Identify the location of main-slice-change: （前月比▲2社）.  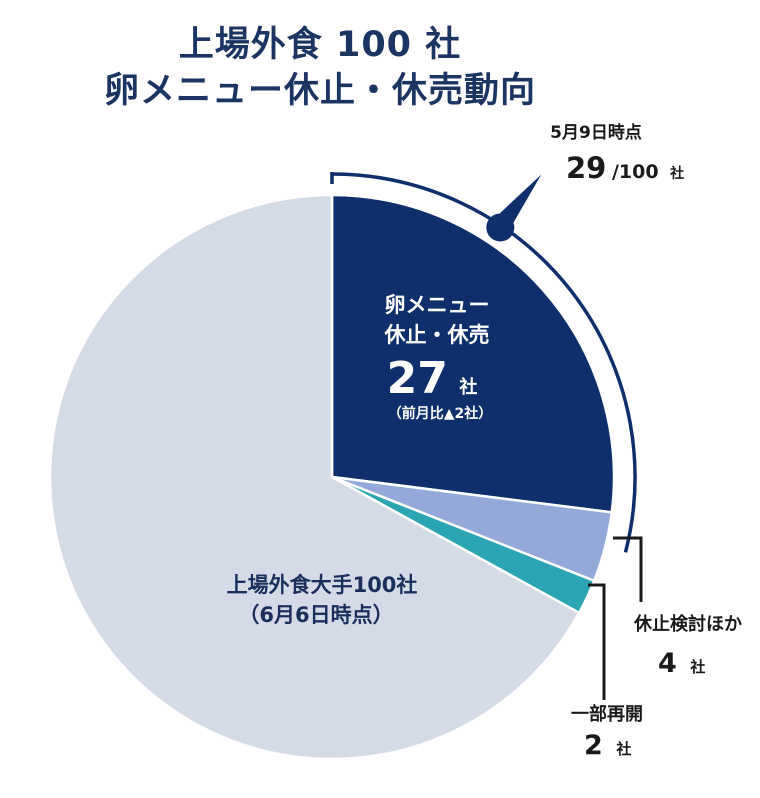
(440, 413).